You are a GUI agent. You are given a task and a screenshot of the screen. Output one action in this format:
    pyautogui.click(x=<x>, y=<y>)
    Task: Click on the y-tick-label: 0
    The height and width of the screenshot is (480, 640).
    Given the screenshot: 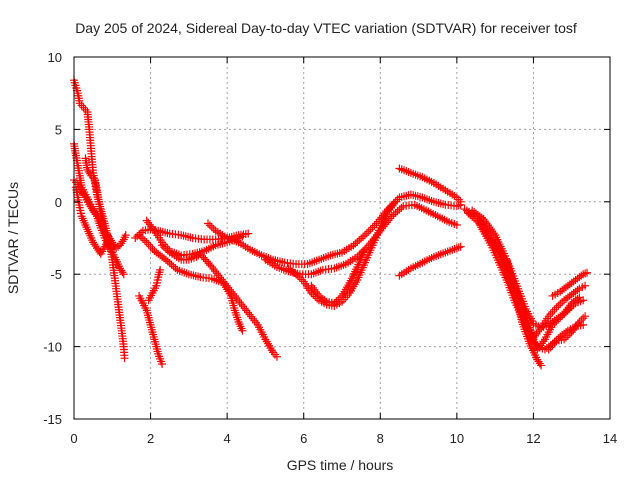 What is the action you would take?
    pyautogui.click(x=58, y=202)
    